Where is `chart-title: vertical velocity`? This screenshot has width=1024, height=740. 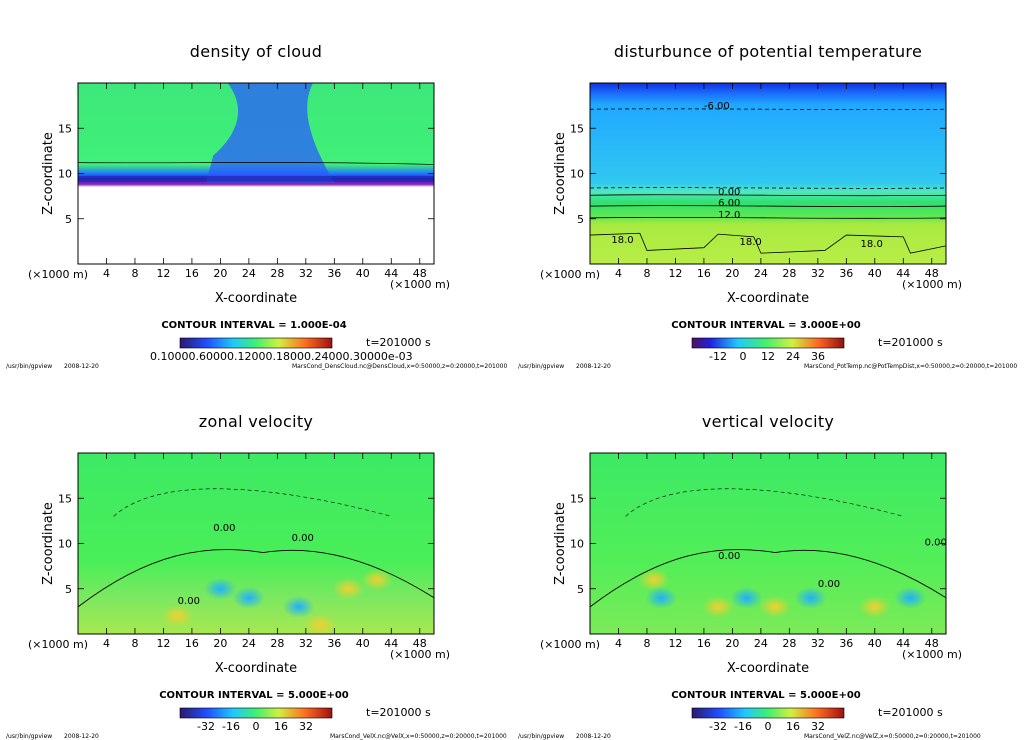 chart-title: vertical velocity is located at coordinates (768, 421).